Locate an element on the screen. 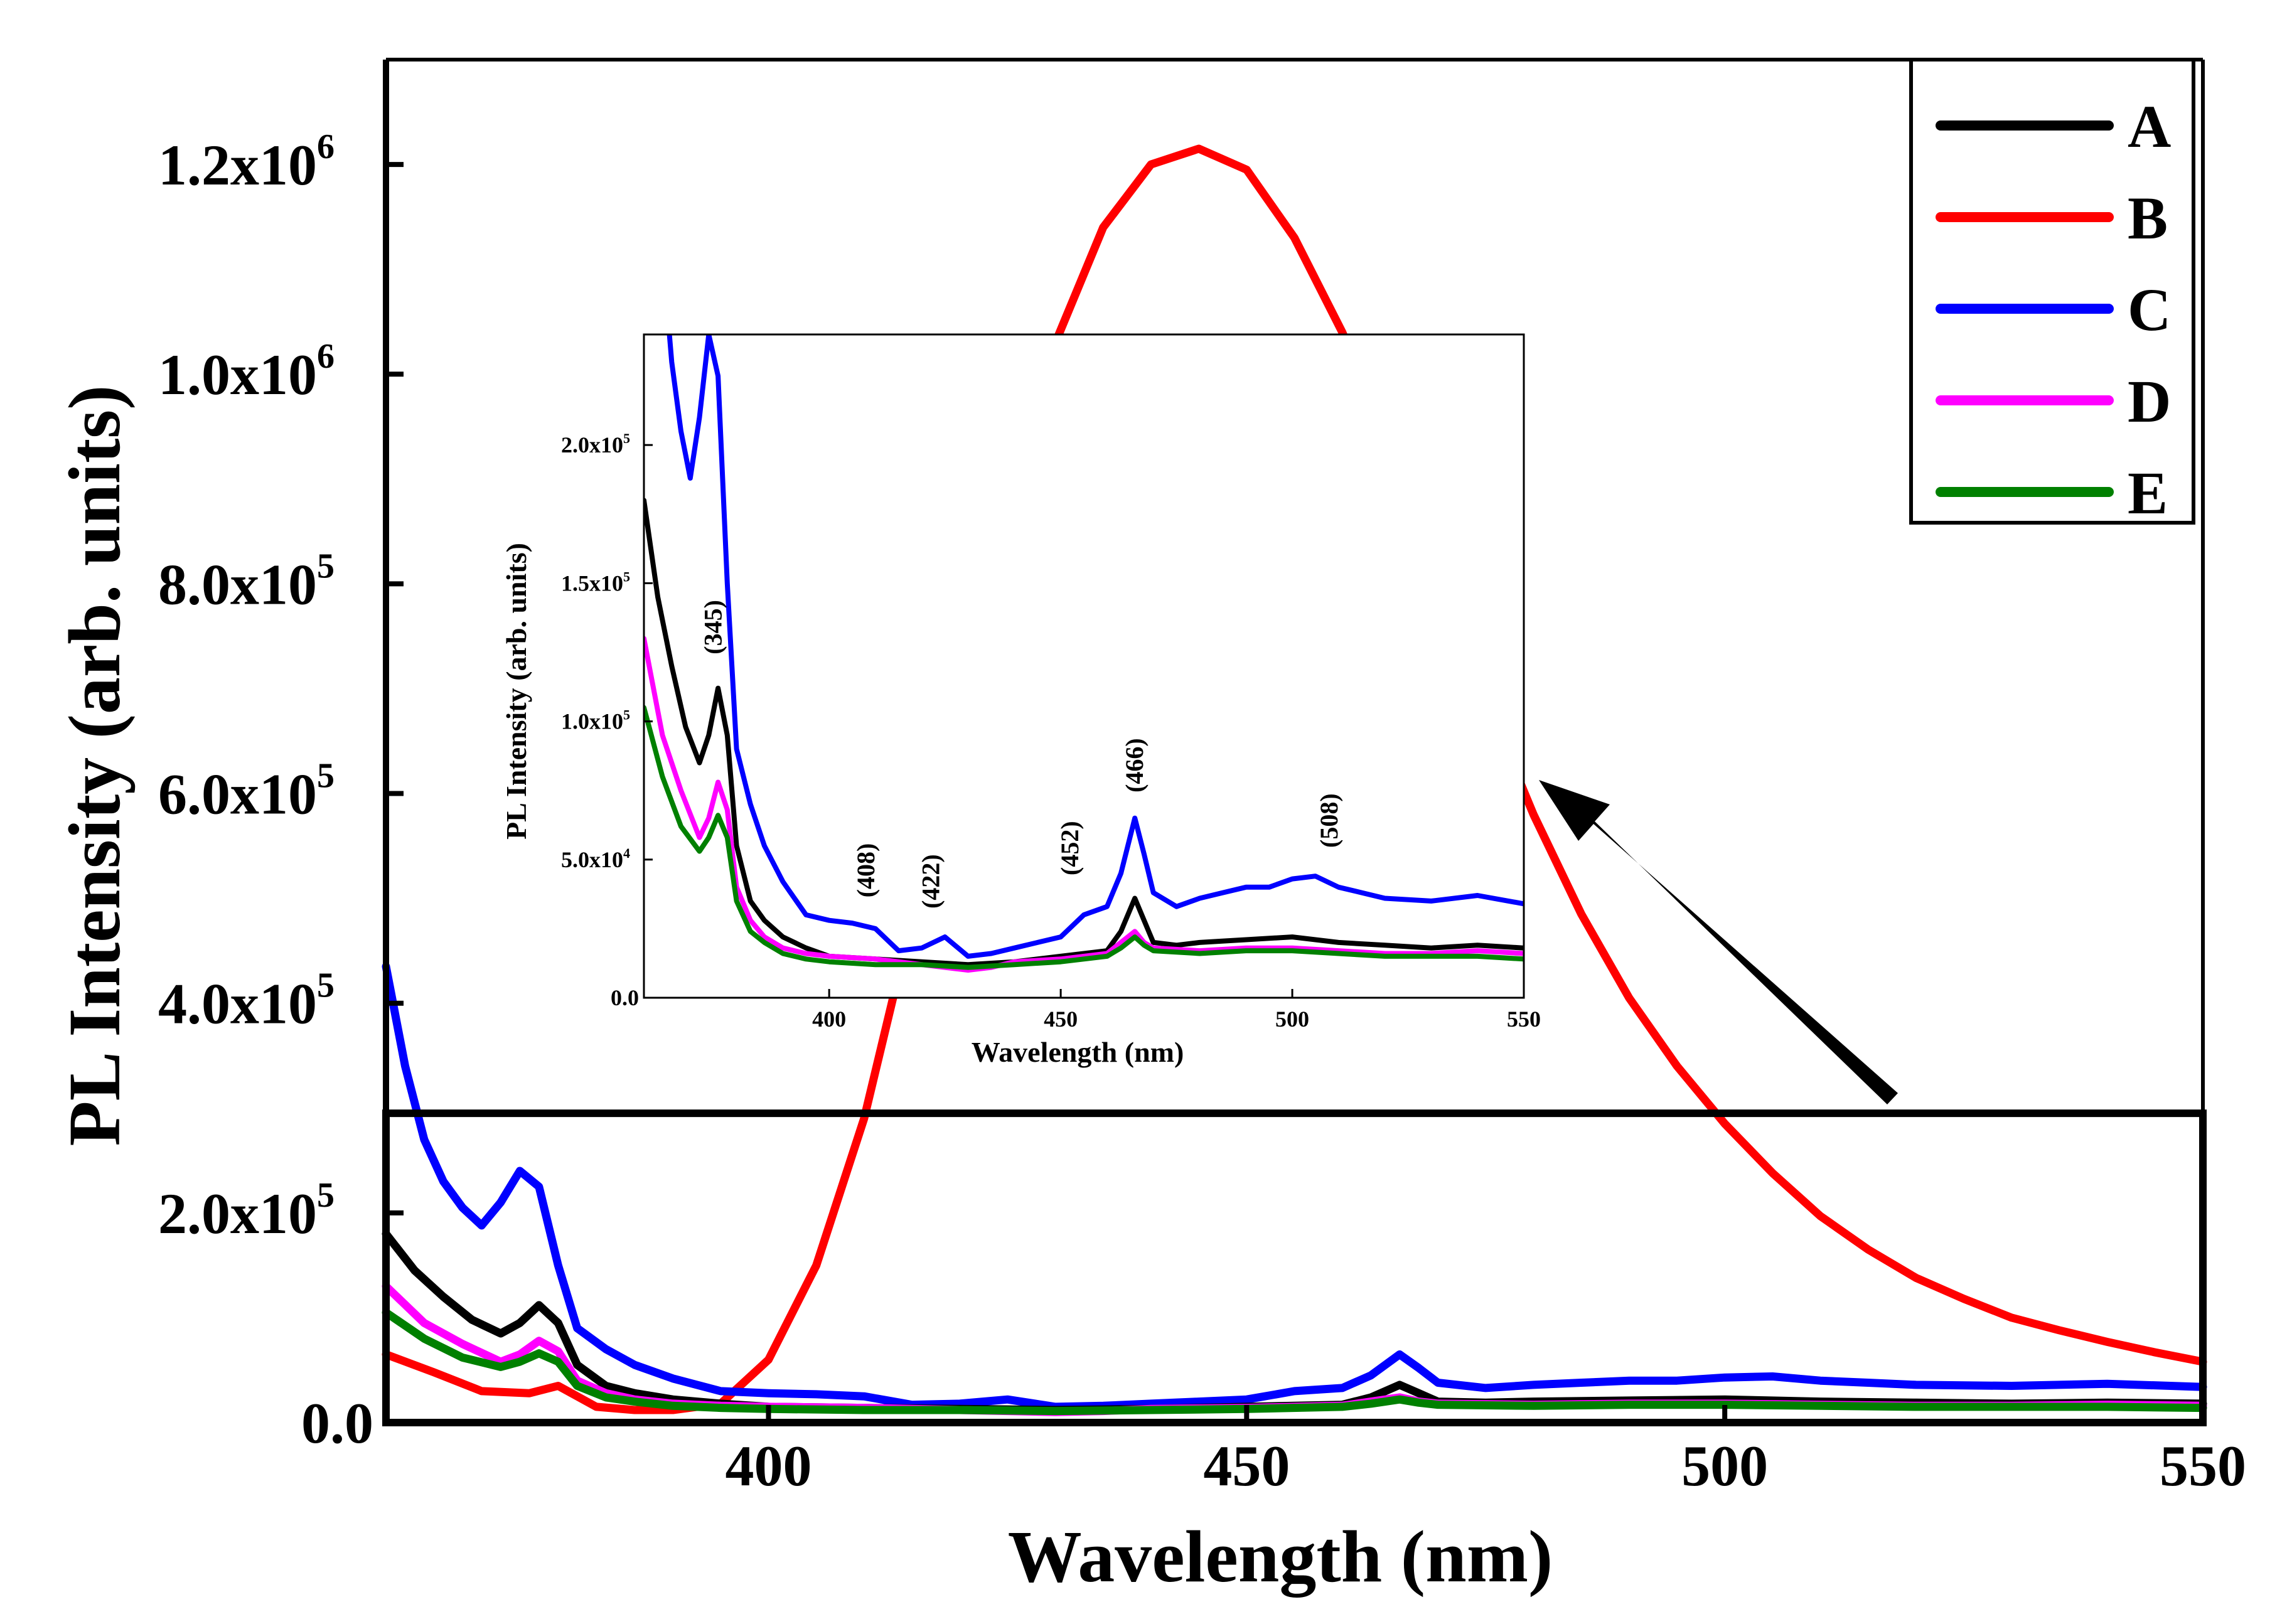 Image resolution: width=2287 pixels, height=1624 pixels. peak-annotation: (508) is located at coordinates (1329, 820).